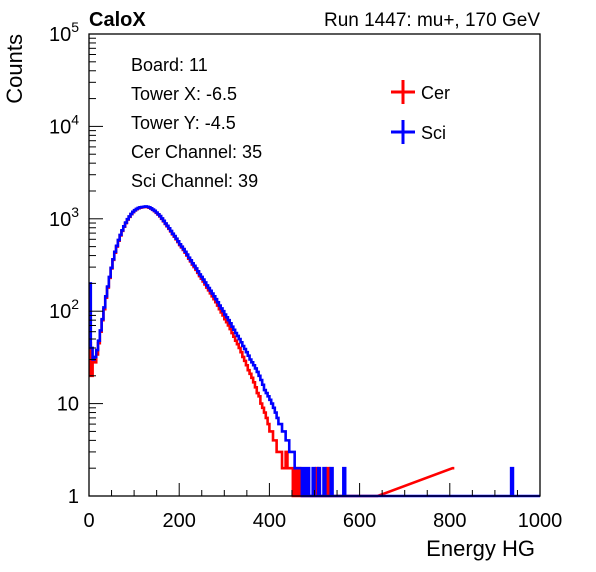 The image size is (596, 572). Describe the element at coordinates (179, 521) in the screenshot. I see `x-tick-label: 200` at that location.